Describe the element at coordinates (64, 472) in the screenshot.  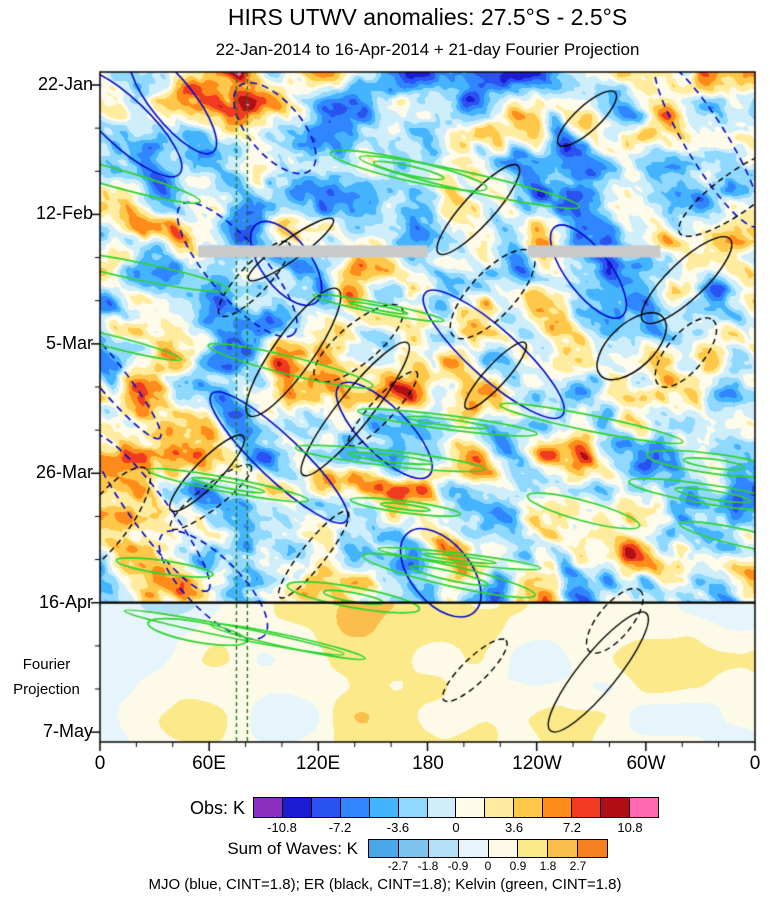
I see `y-axis-tick-label: 26-Mar` at that location.